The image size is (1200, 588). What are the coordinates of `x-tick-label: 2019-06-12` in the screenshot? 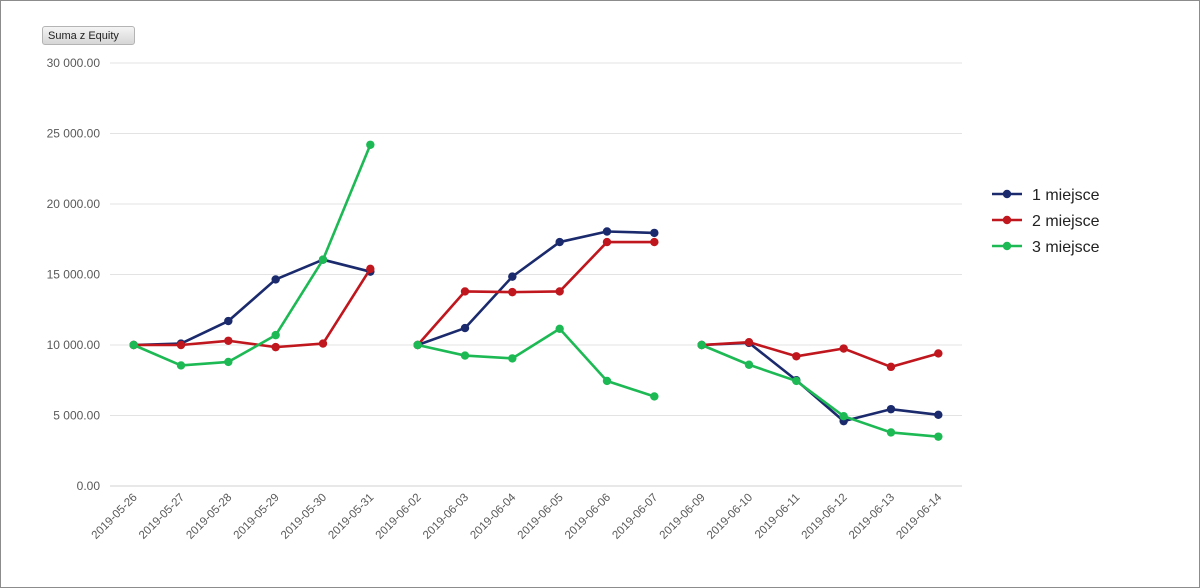 It's located at (825, 517).